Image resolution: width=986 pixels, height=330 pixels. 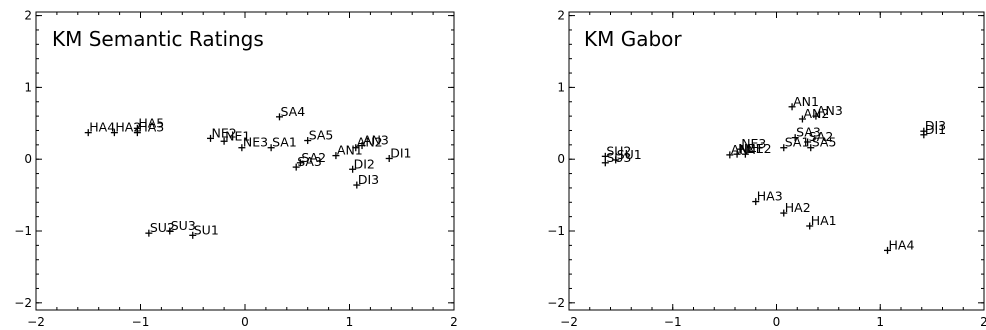 I want to click on point-label: HA1, so click(x=824, y=220).